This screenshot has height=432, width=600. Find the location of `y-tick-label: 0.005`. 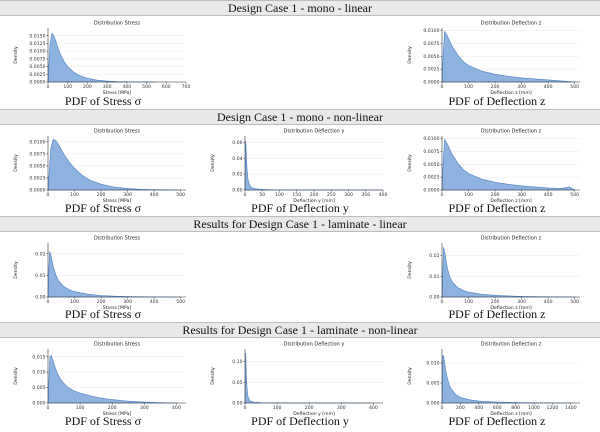

y-tick-label: 0.005 is located at coordinates (432, 384).